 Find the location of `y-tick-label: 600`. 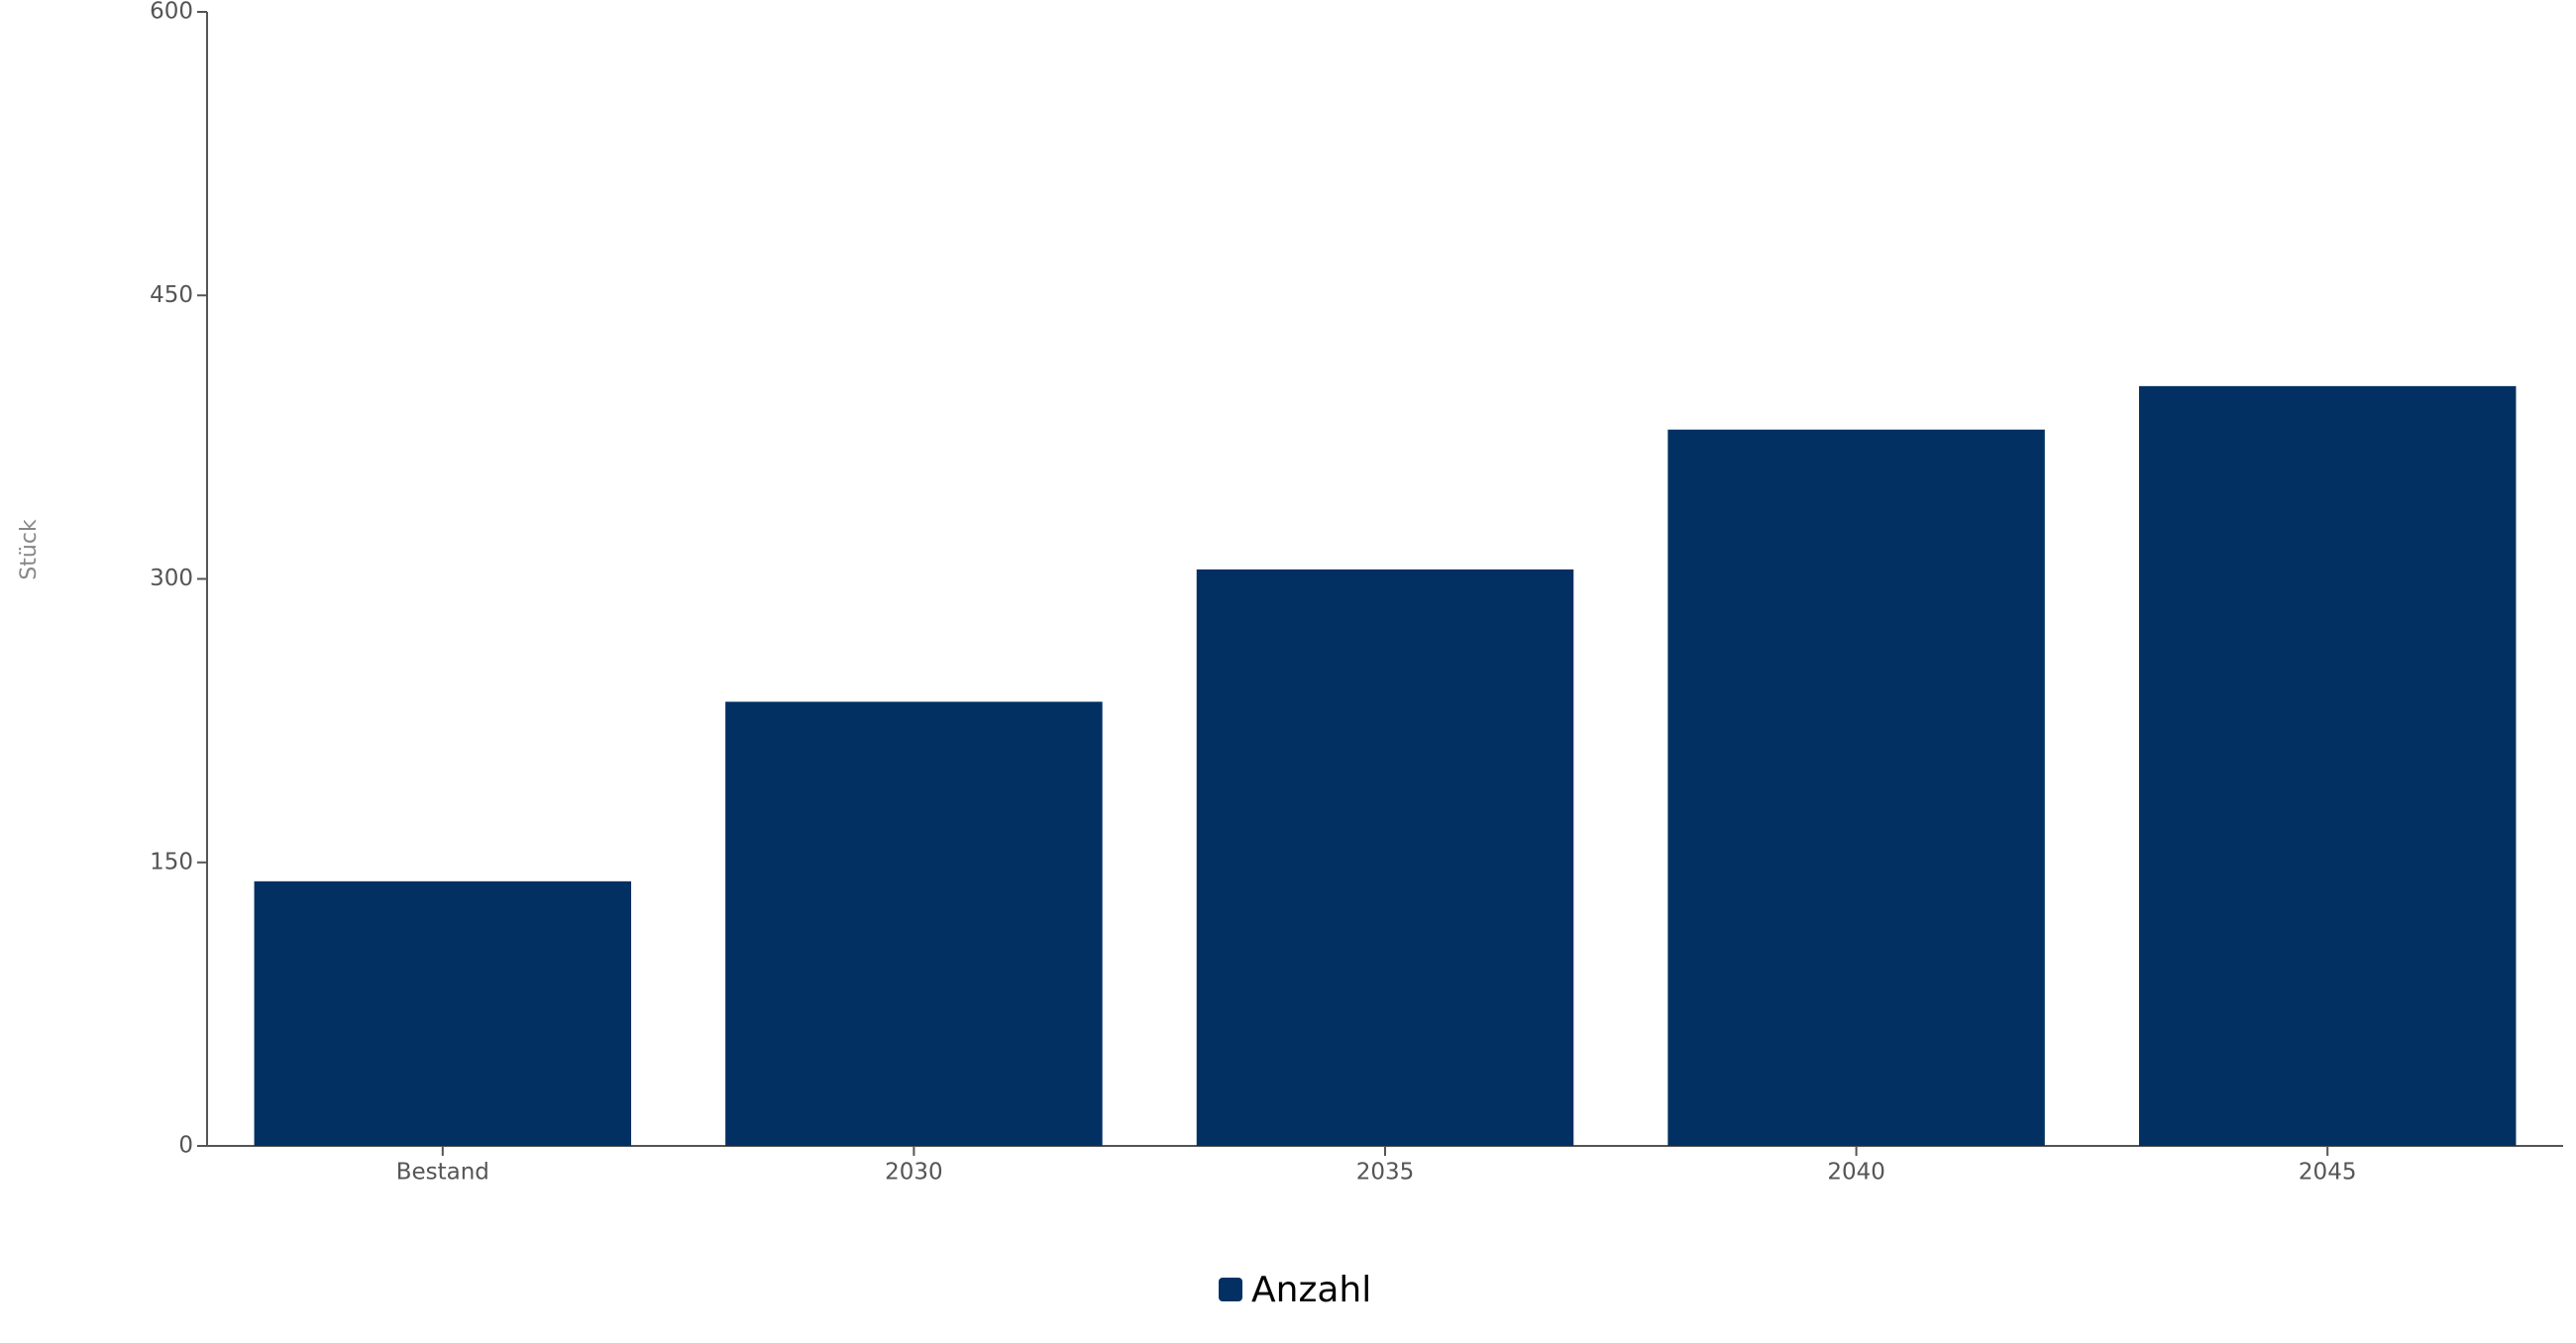

y-tick-label: 600 is located at coordinates (171, 12).